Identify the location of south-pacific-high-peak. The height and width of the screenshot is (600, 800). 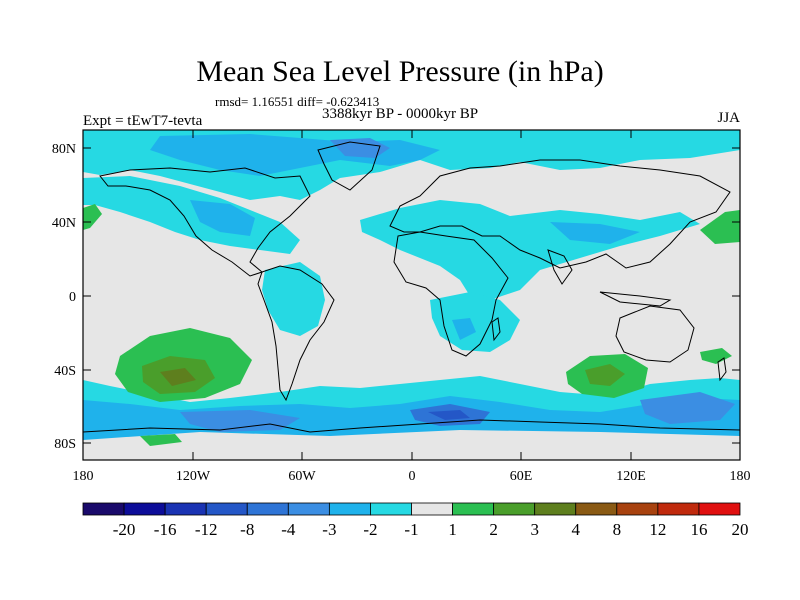
(178, 377).